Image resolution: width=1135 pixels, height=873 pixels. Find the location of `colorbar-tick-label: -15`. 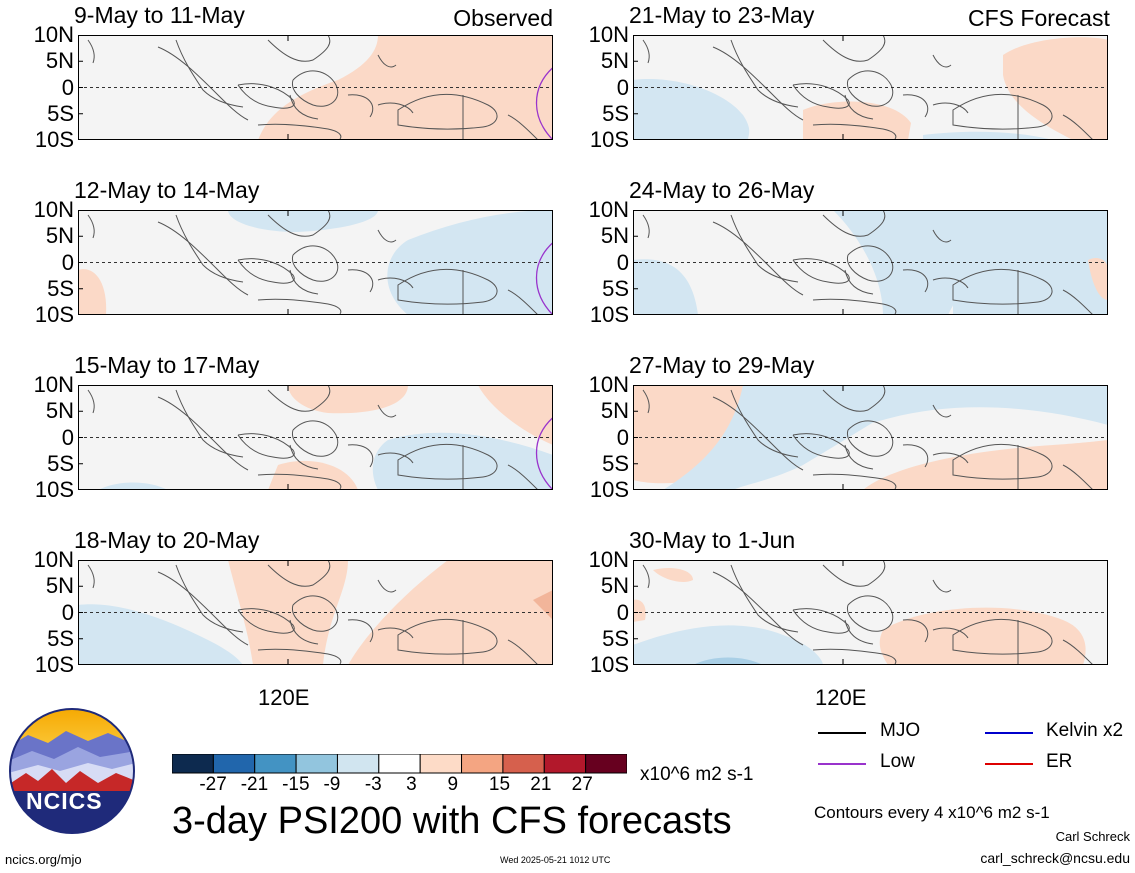

colorbar-tick-label: -15 is located at coordinates (296, 784).